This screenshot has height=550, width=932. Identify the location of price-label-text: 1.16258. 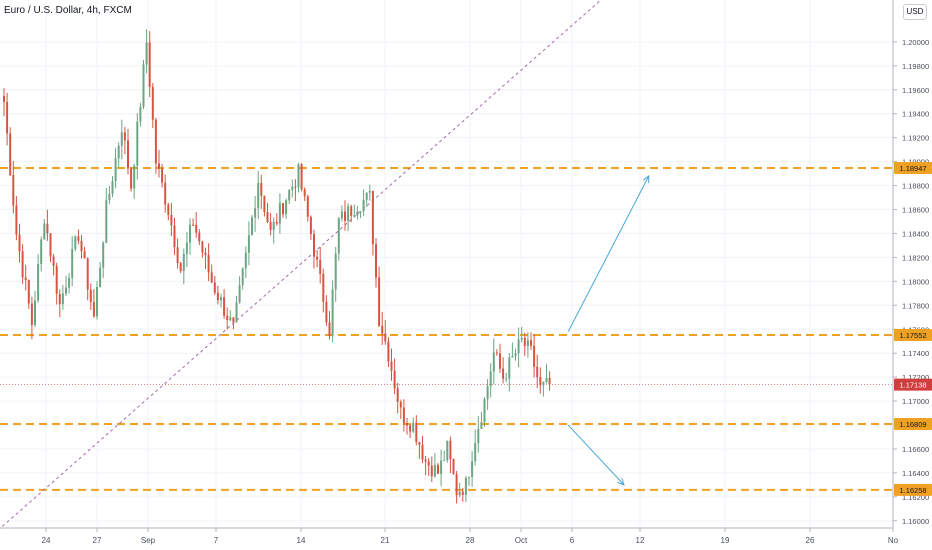
(912, 490).